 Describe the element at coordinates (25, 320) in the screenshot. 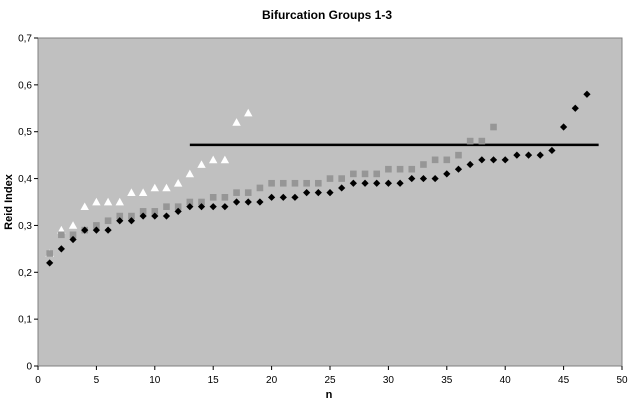

I see `y-tick-label: 0,1` at that location.